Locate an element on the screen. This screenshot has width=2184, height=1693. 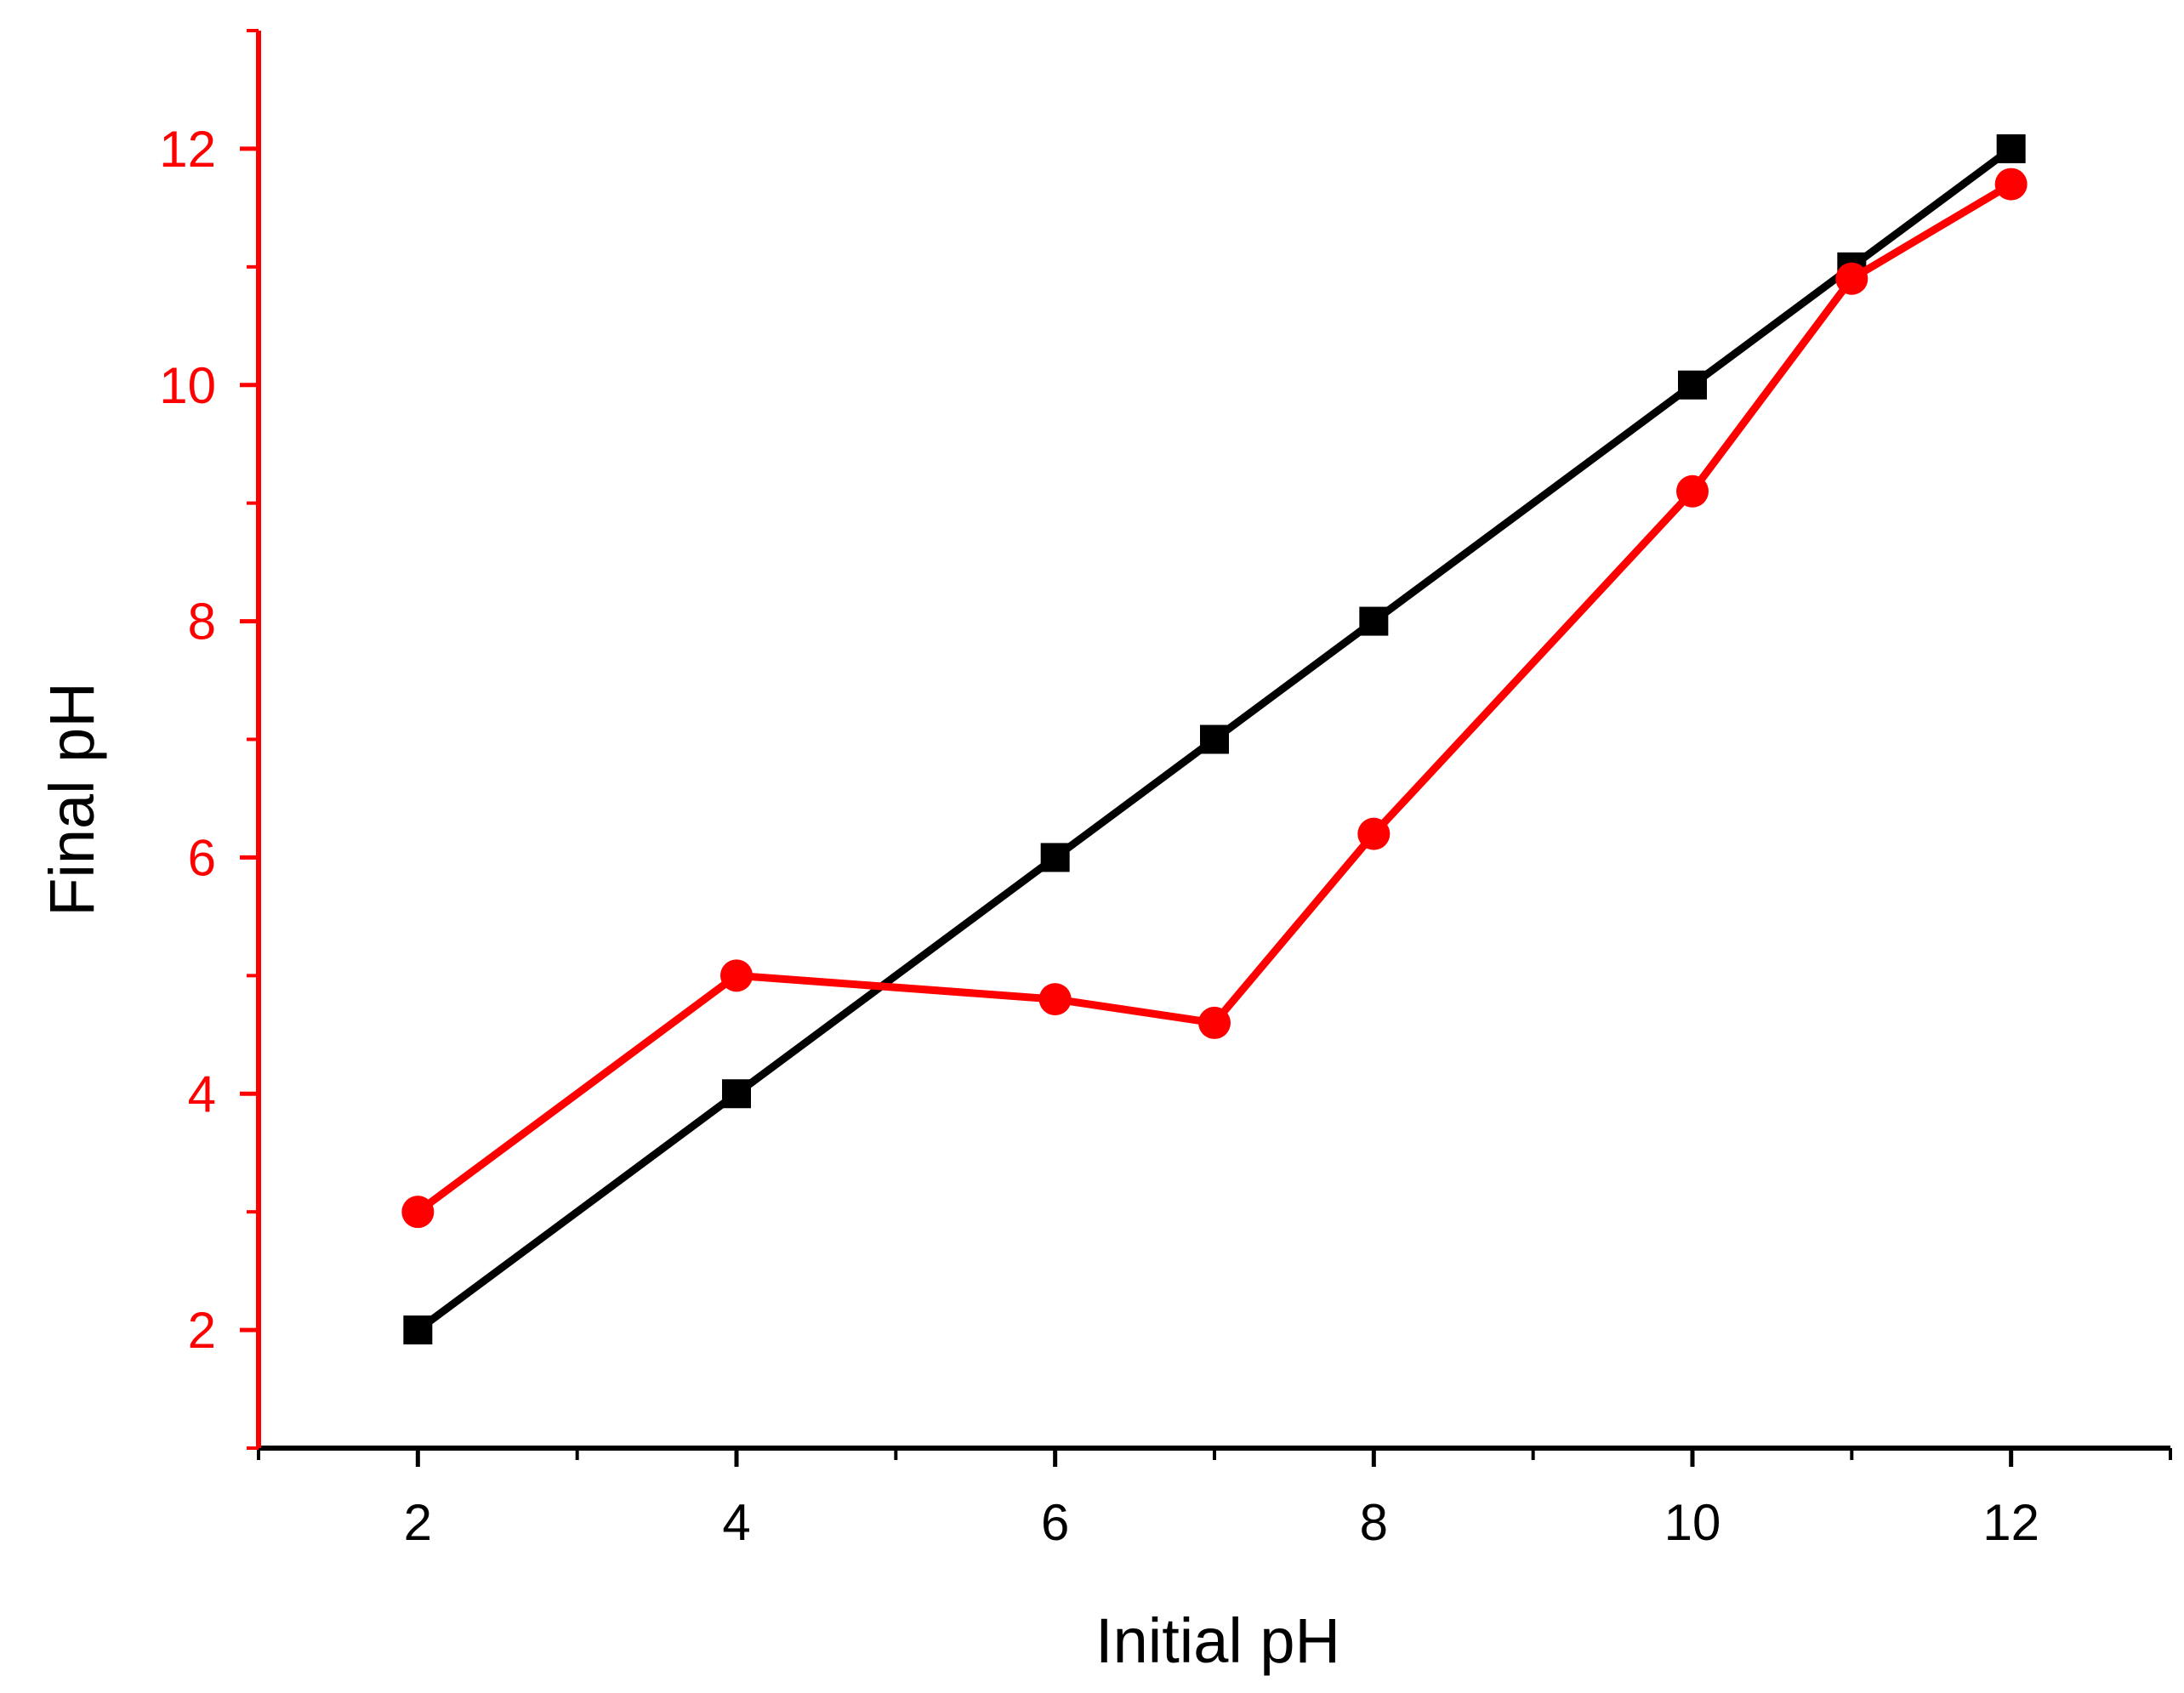
x-tick-label: 12 is located at coordinates (2010, 1522).